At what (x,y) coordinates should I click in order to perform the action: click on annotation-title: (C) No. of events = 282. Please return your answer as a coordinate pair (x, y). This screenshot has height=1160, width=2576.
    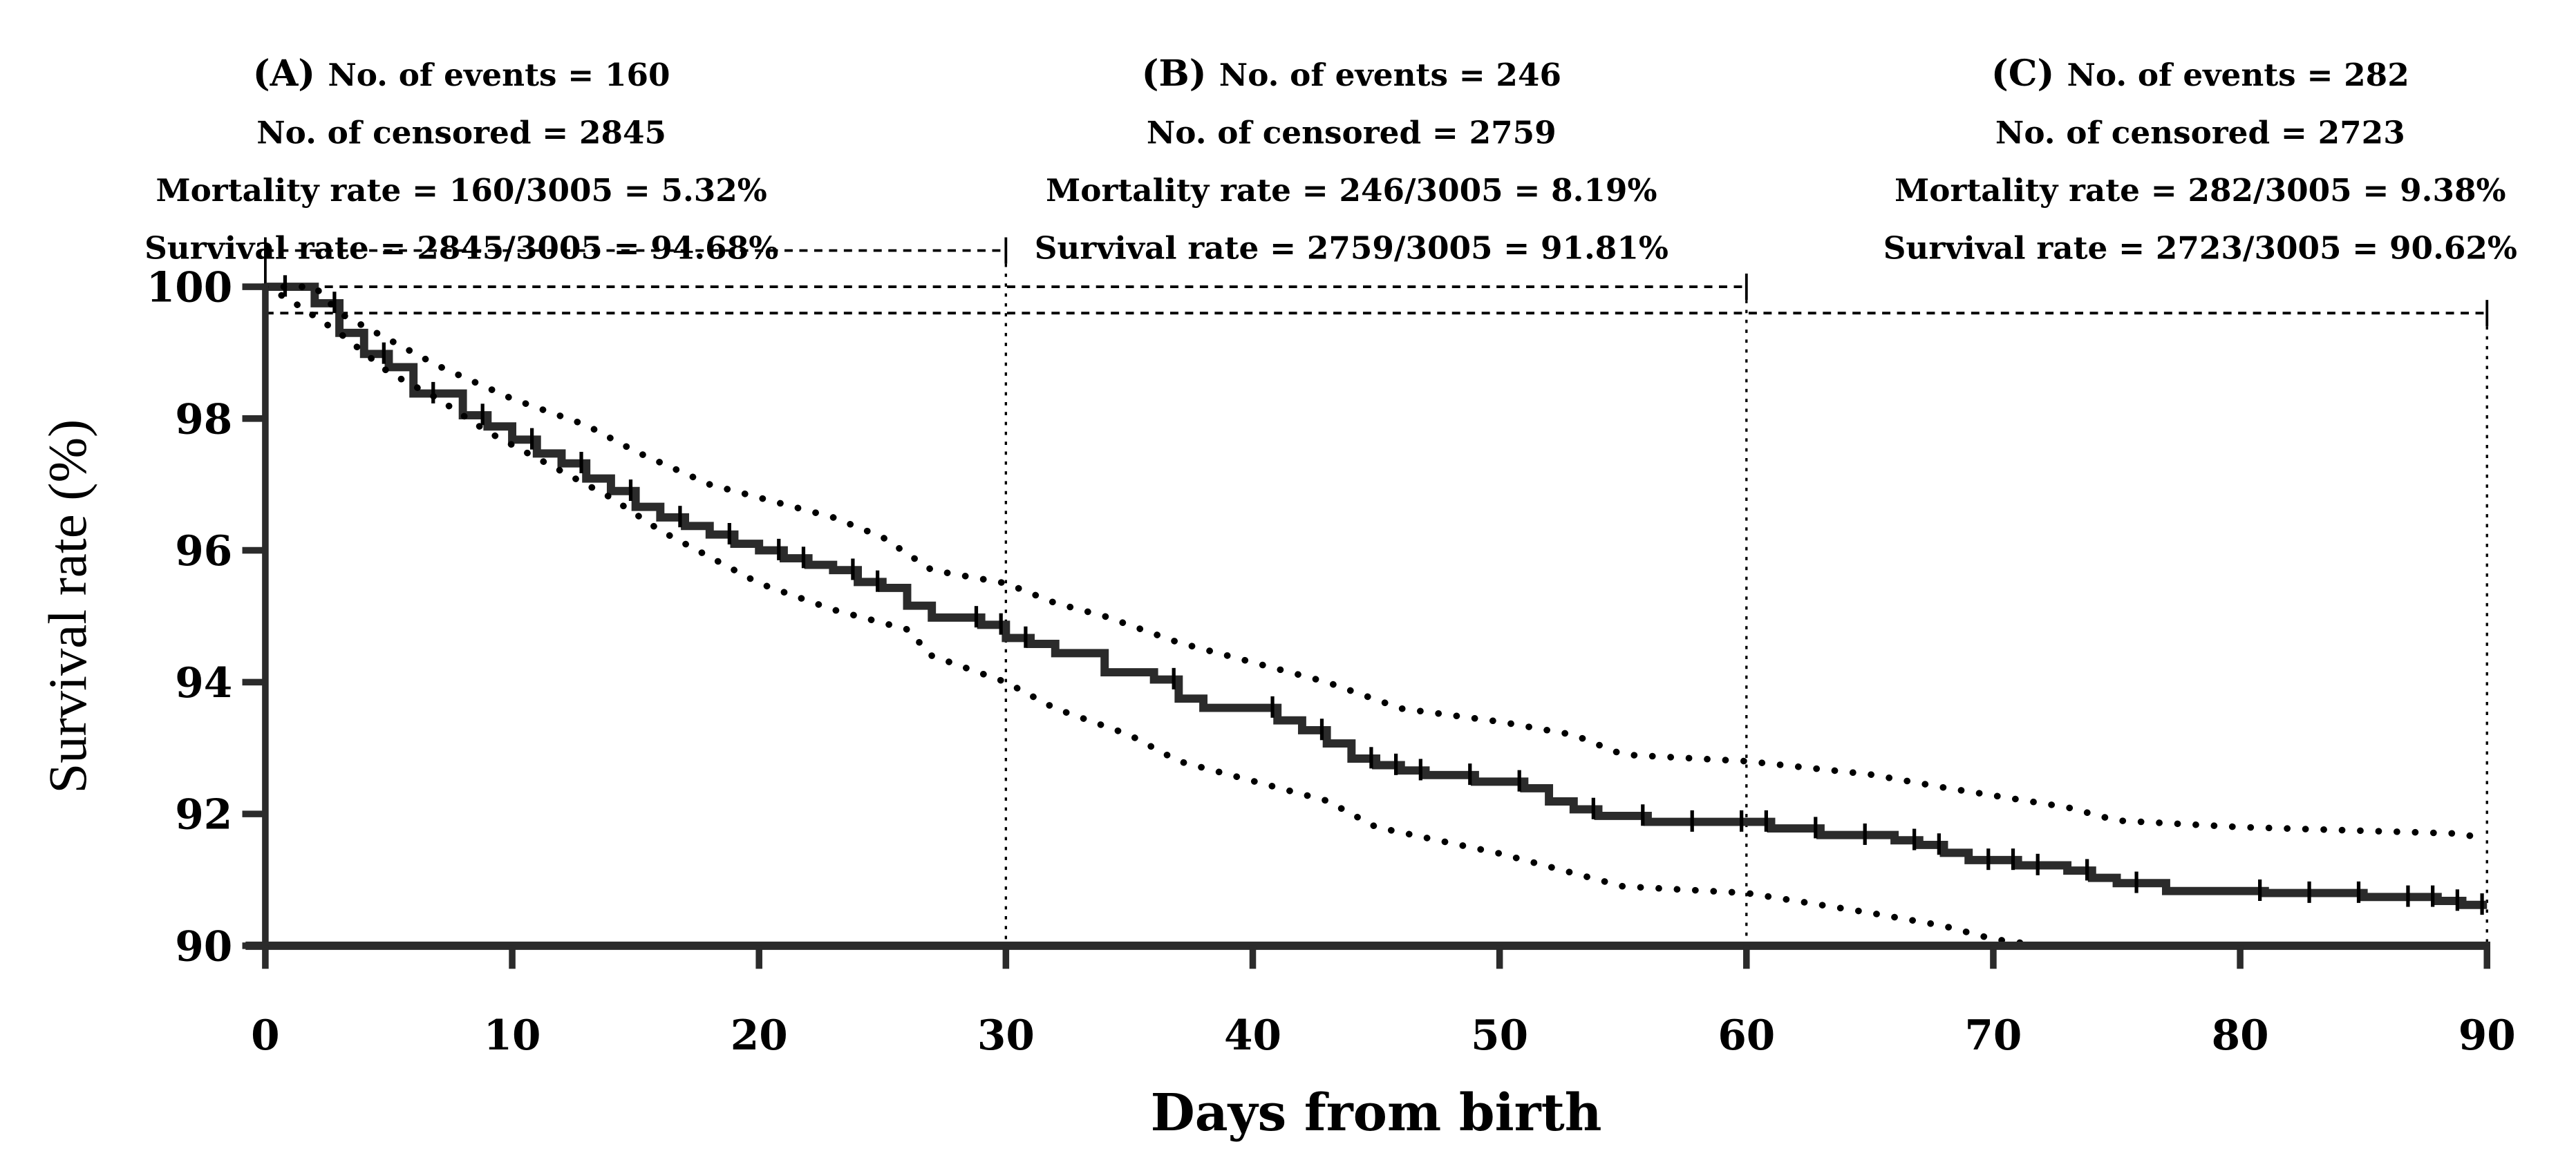
    Looking at the image, I should click on (2200, 74).